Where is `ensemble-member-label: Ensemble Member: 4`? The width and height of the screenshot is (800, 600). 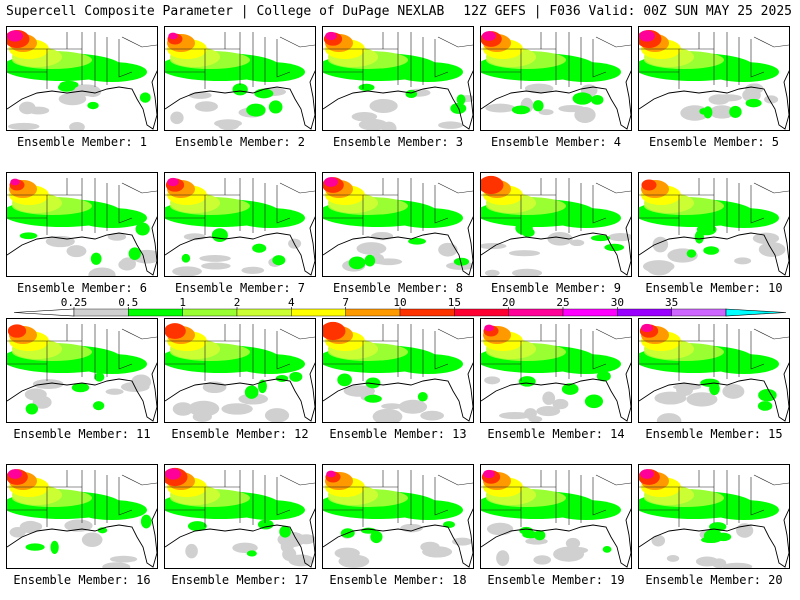
ensemble-member-label: Ensemble Member: 4 is located at coordinates (556, 142).